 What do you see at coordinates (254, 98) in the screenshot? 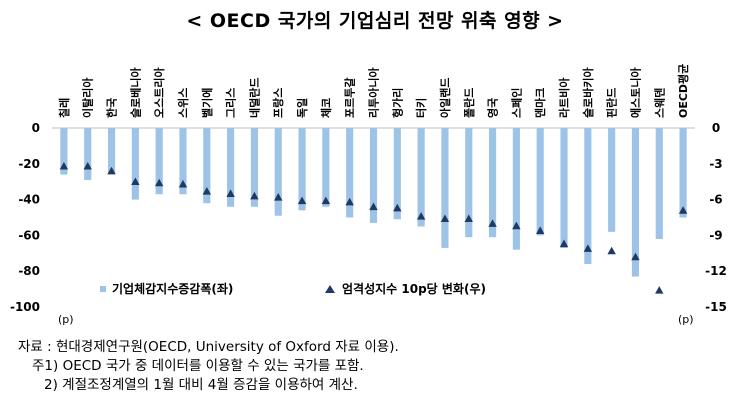
I see `category-label-8: 네덜란드` at bounding box center [254, 98].